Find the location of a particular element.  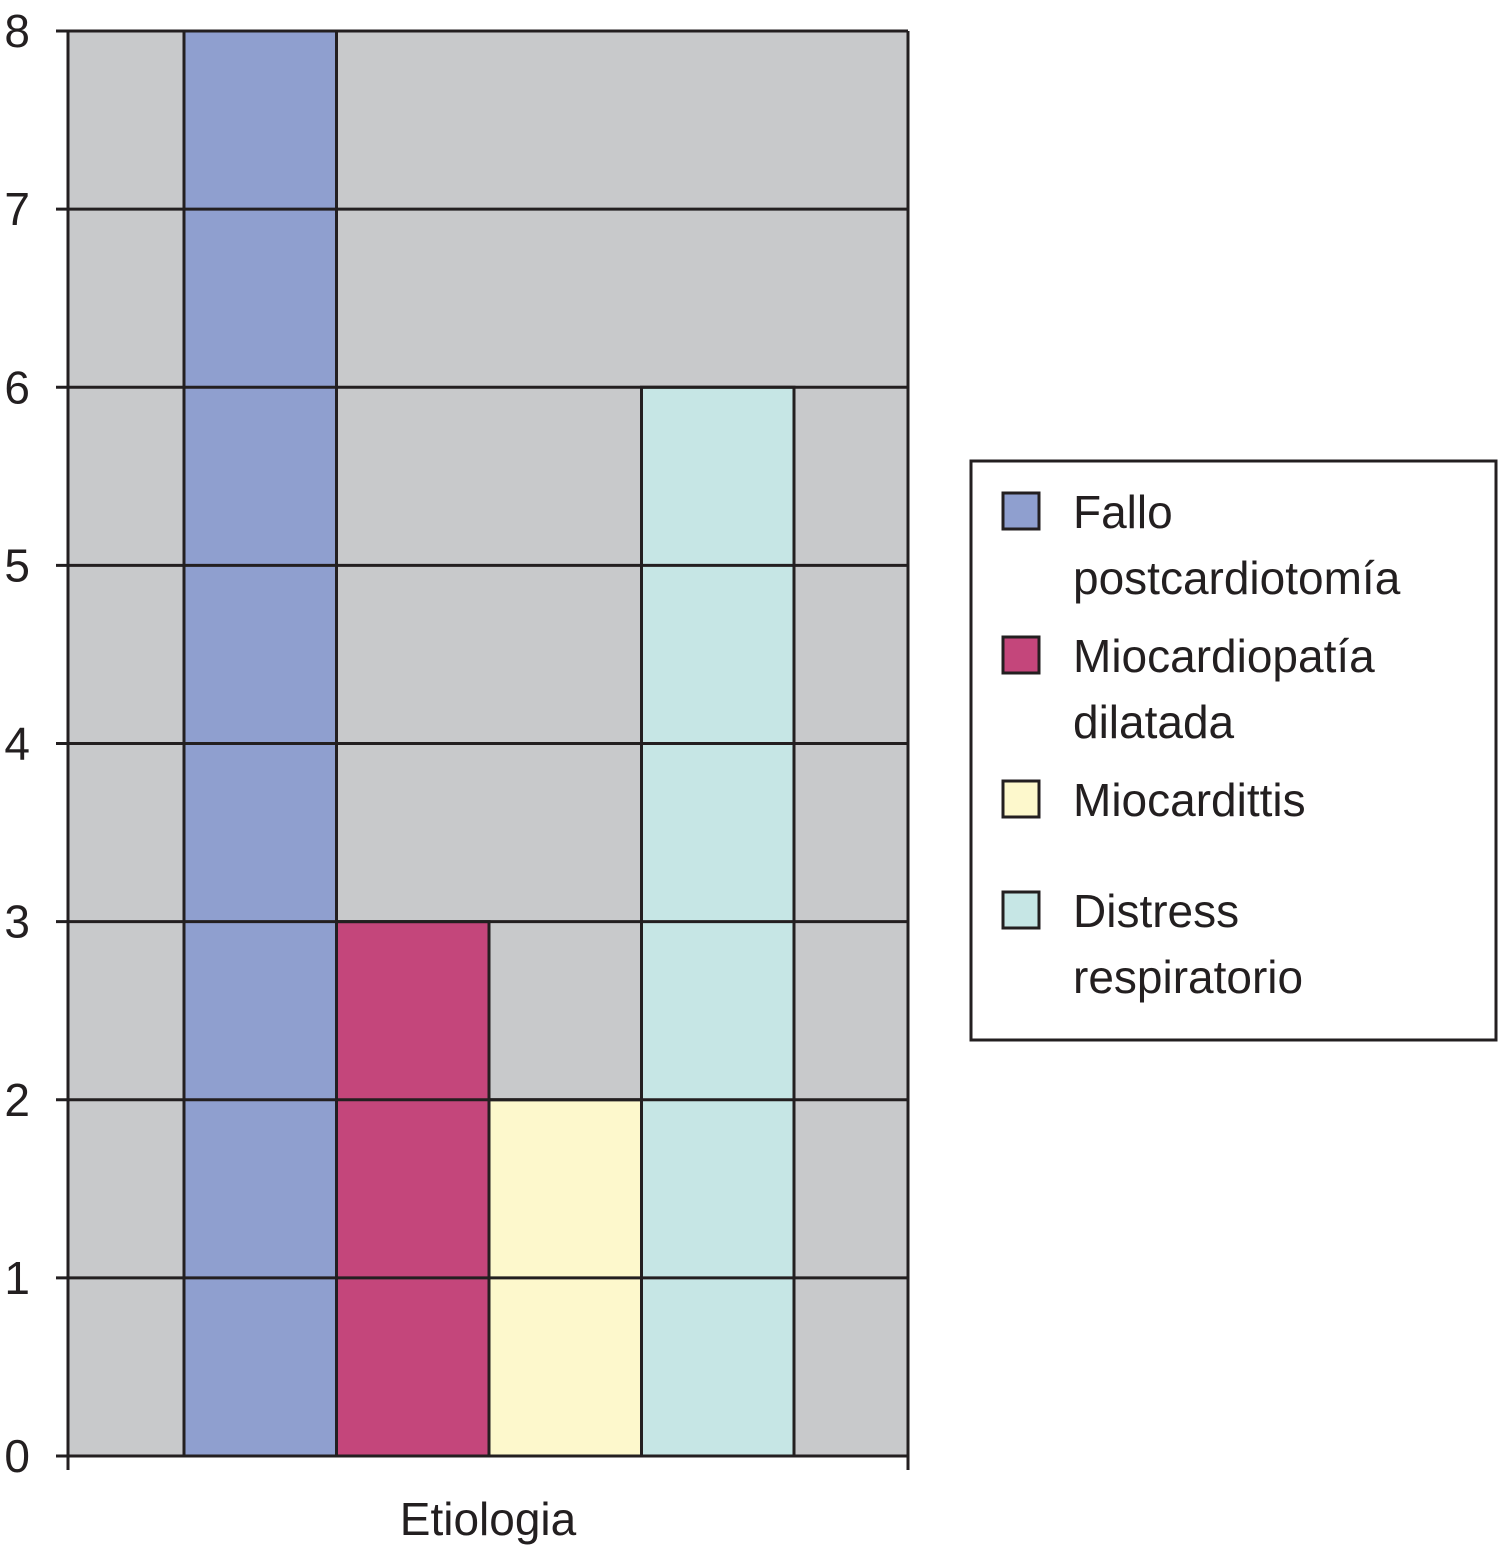

legend-label: Miocardiopatía dilatada is located at coordinates (1224, 689).